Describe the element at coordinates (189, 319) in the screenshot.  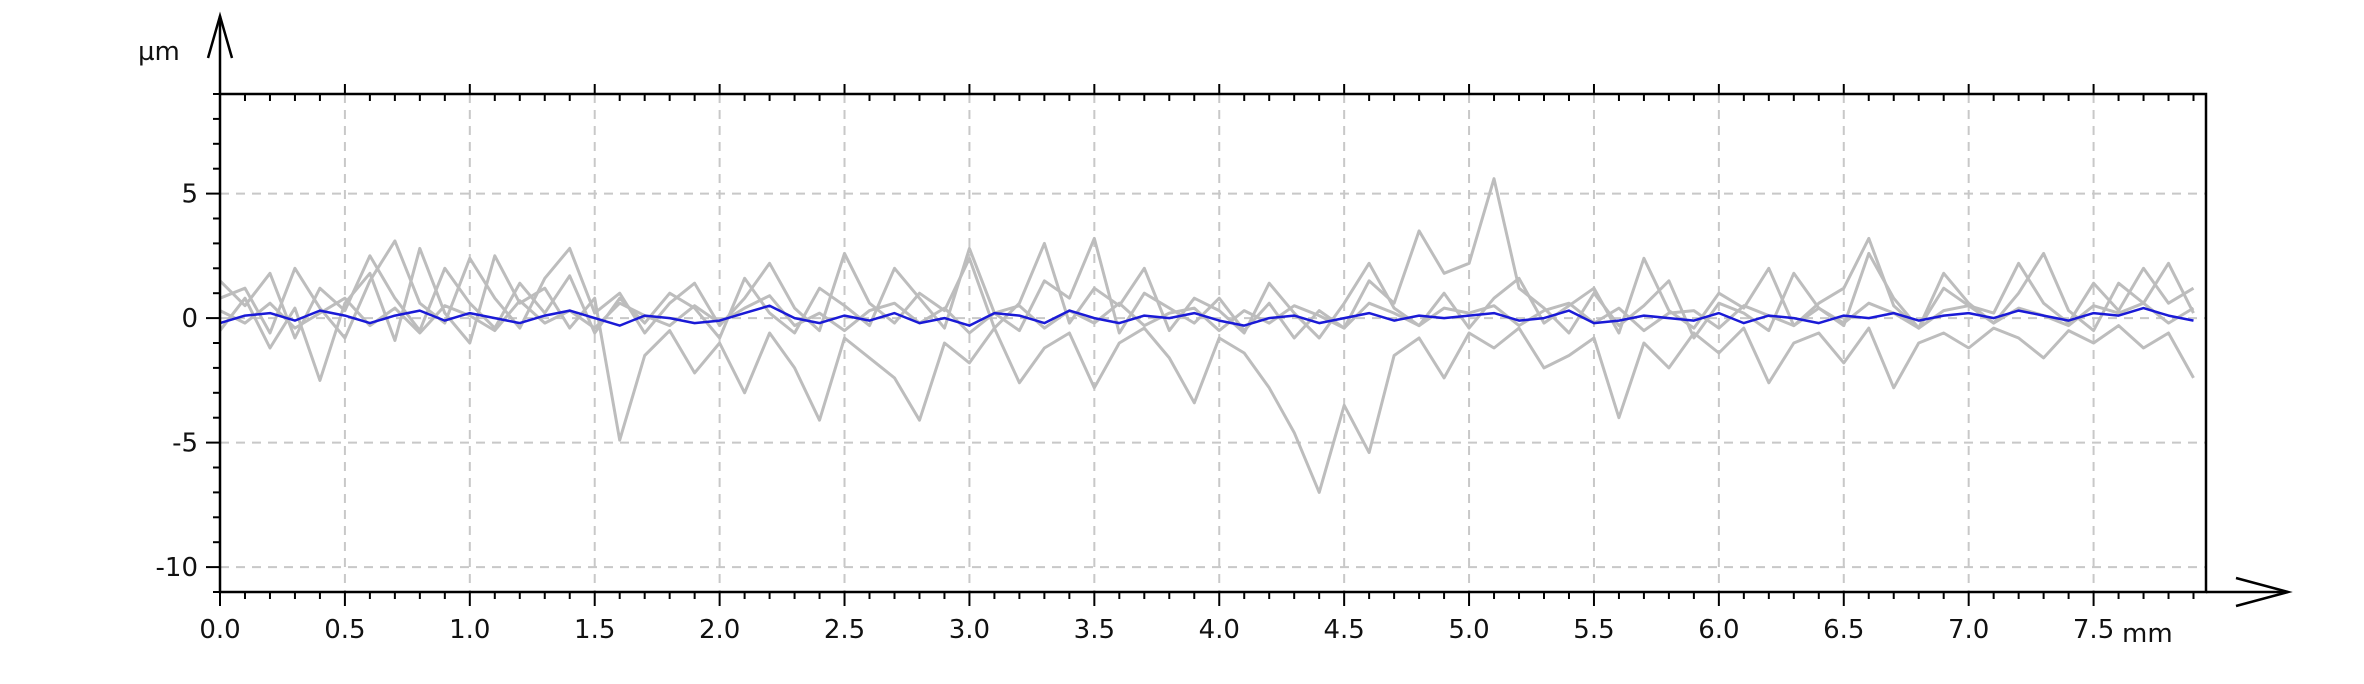
I see `y-tick-label: 0` at that location.